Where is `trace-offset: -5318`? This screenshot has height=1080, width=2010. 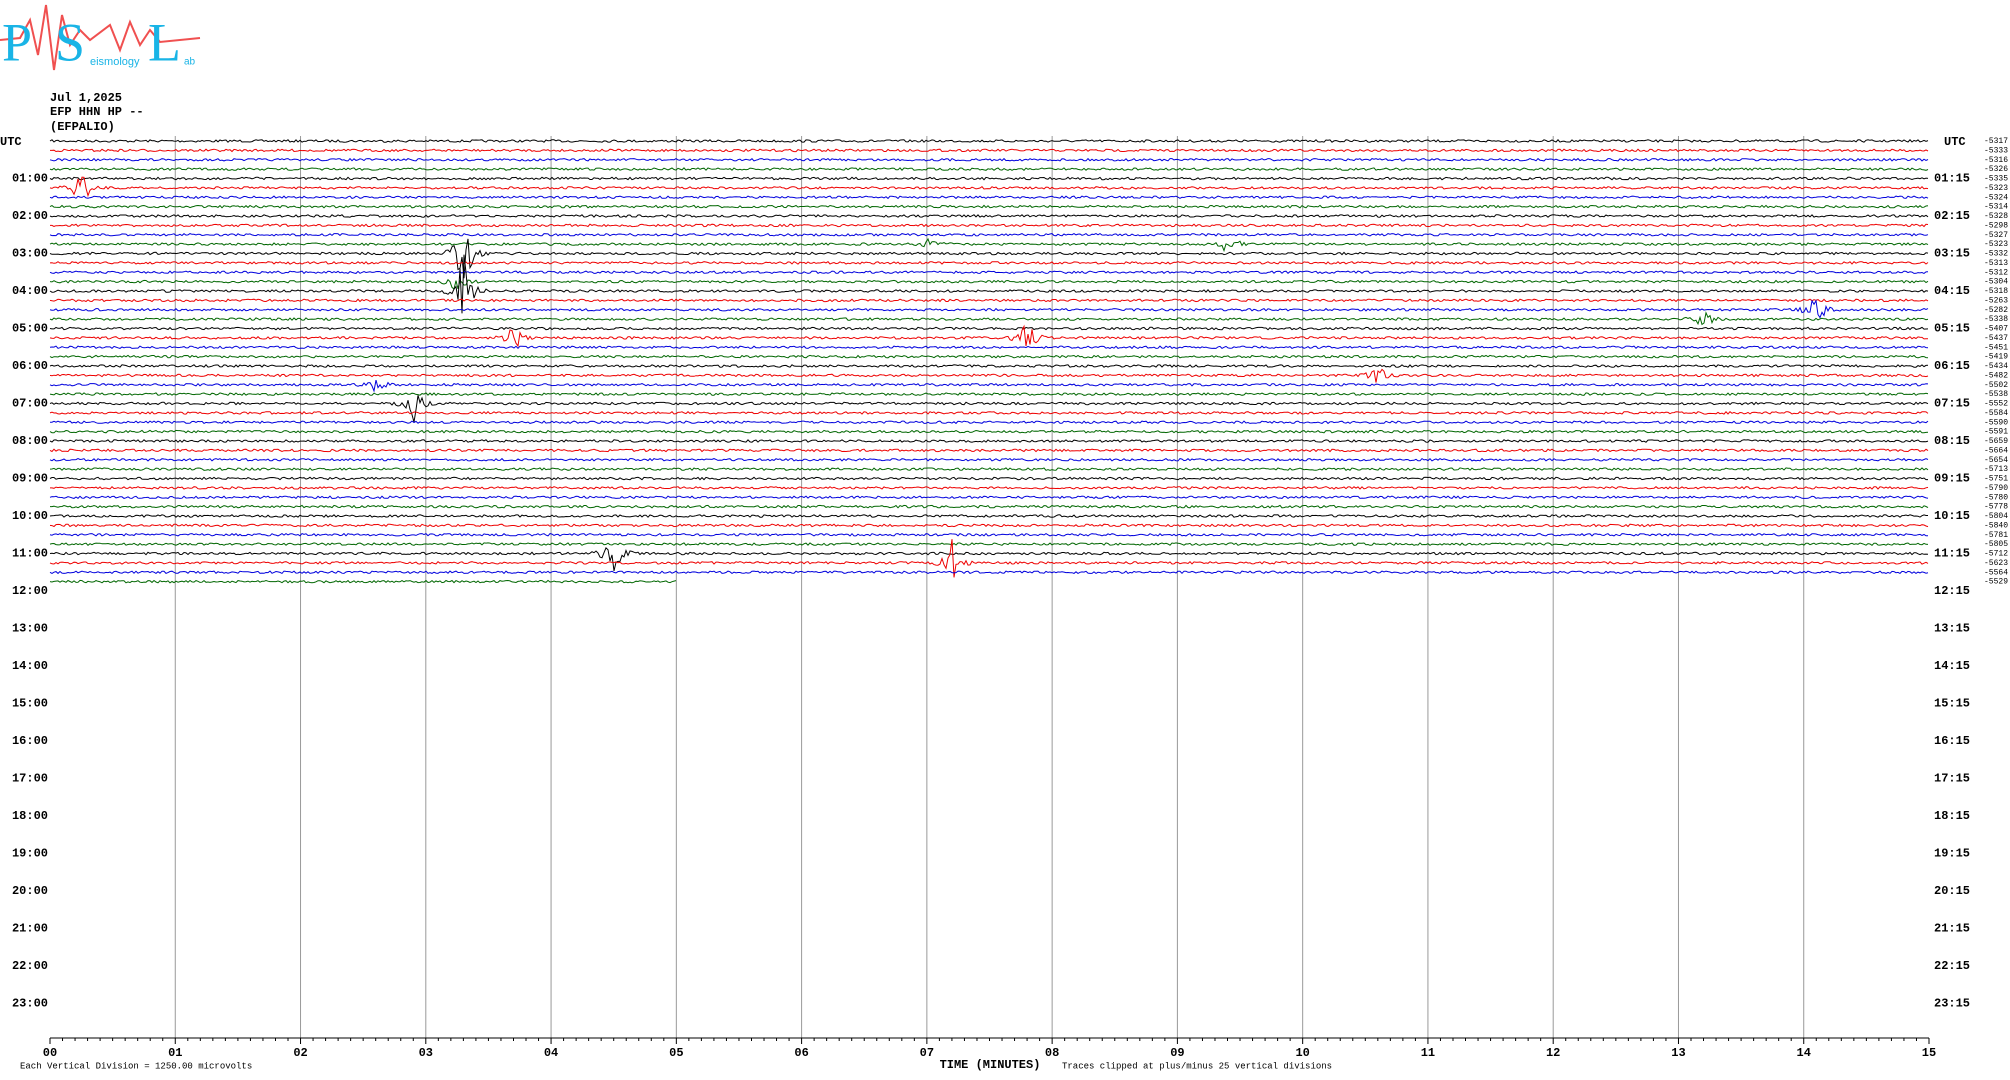 trace-offset: -5318 is located at coordinates (1996, 291).